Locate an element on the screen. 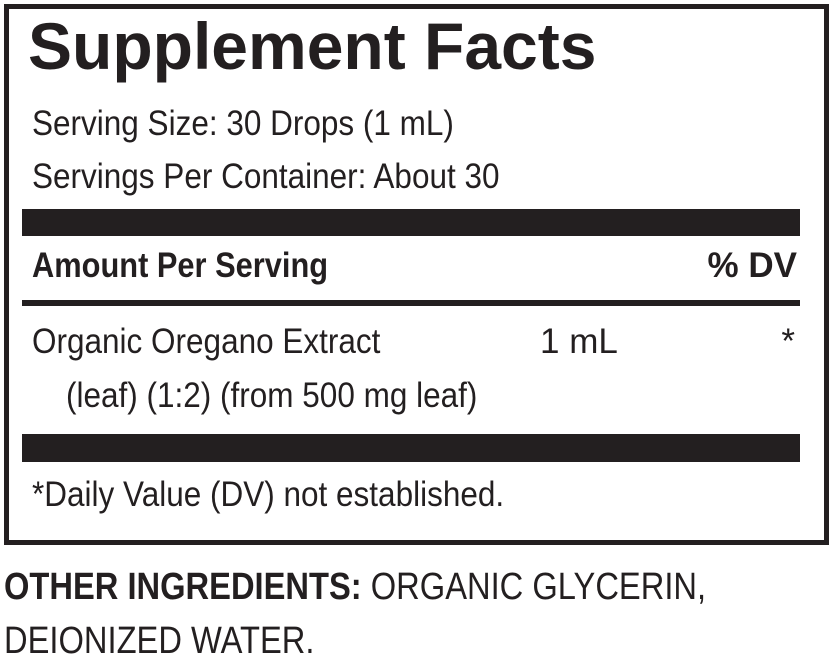  ingredient-detail: (leaf) (1:2) (from 500 mg leaf) is located at coordinates (272, 395).